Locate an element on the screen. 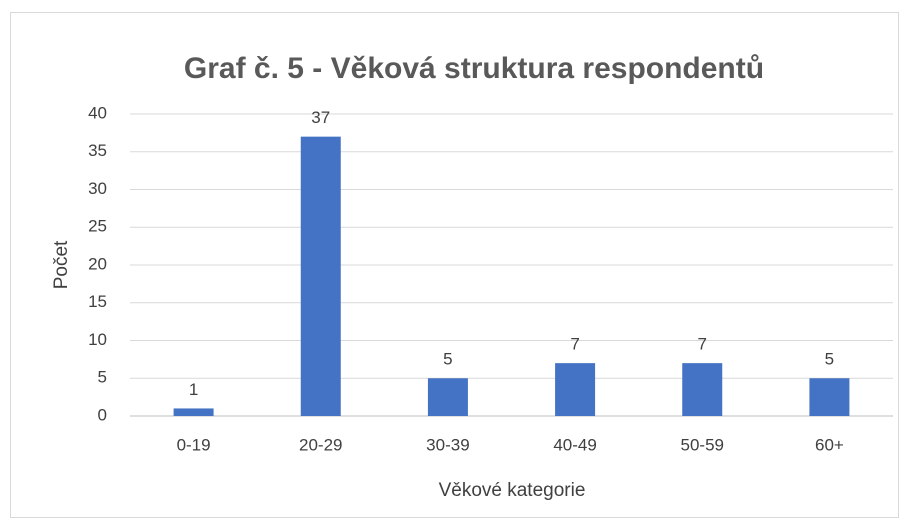 The image size is (911, 524). x-tick-label: 50-59 is located at coordinates (702, 444).